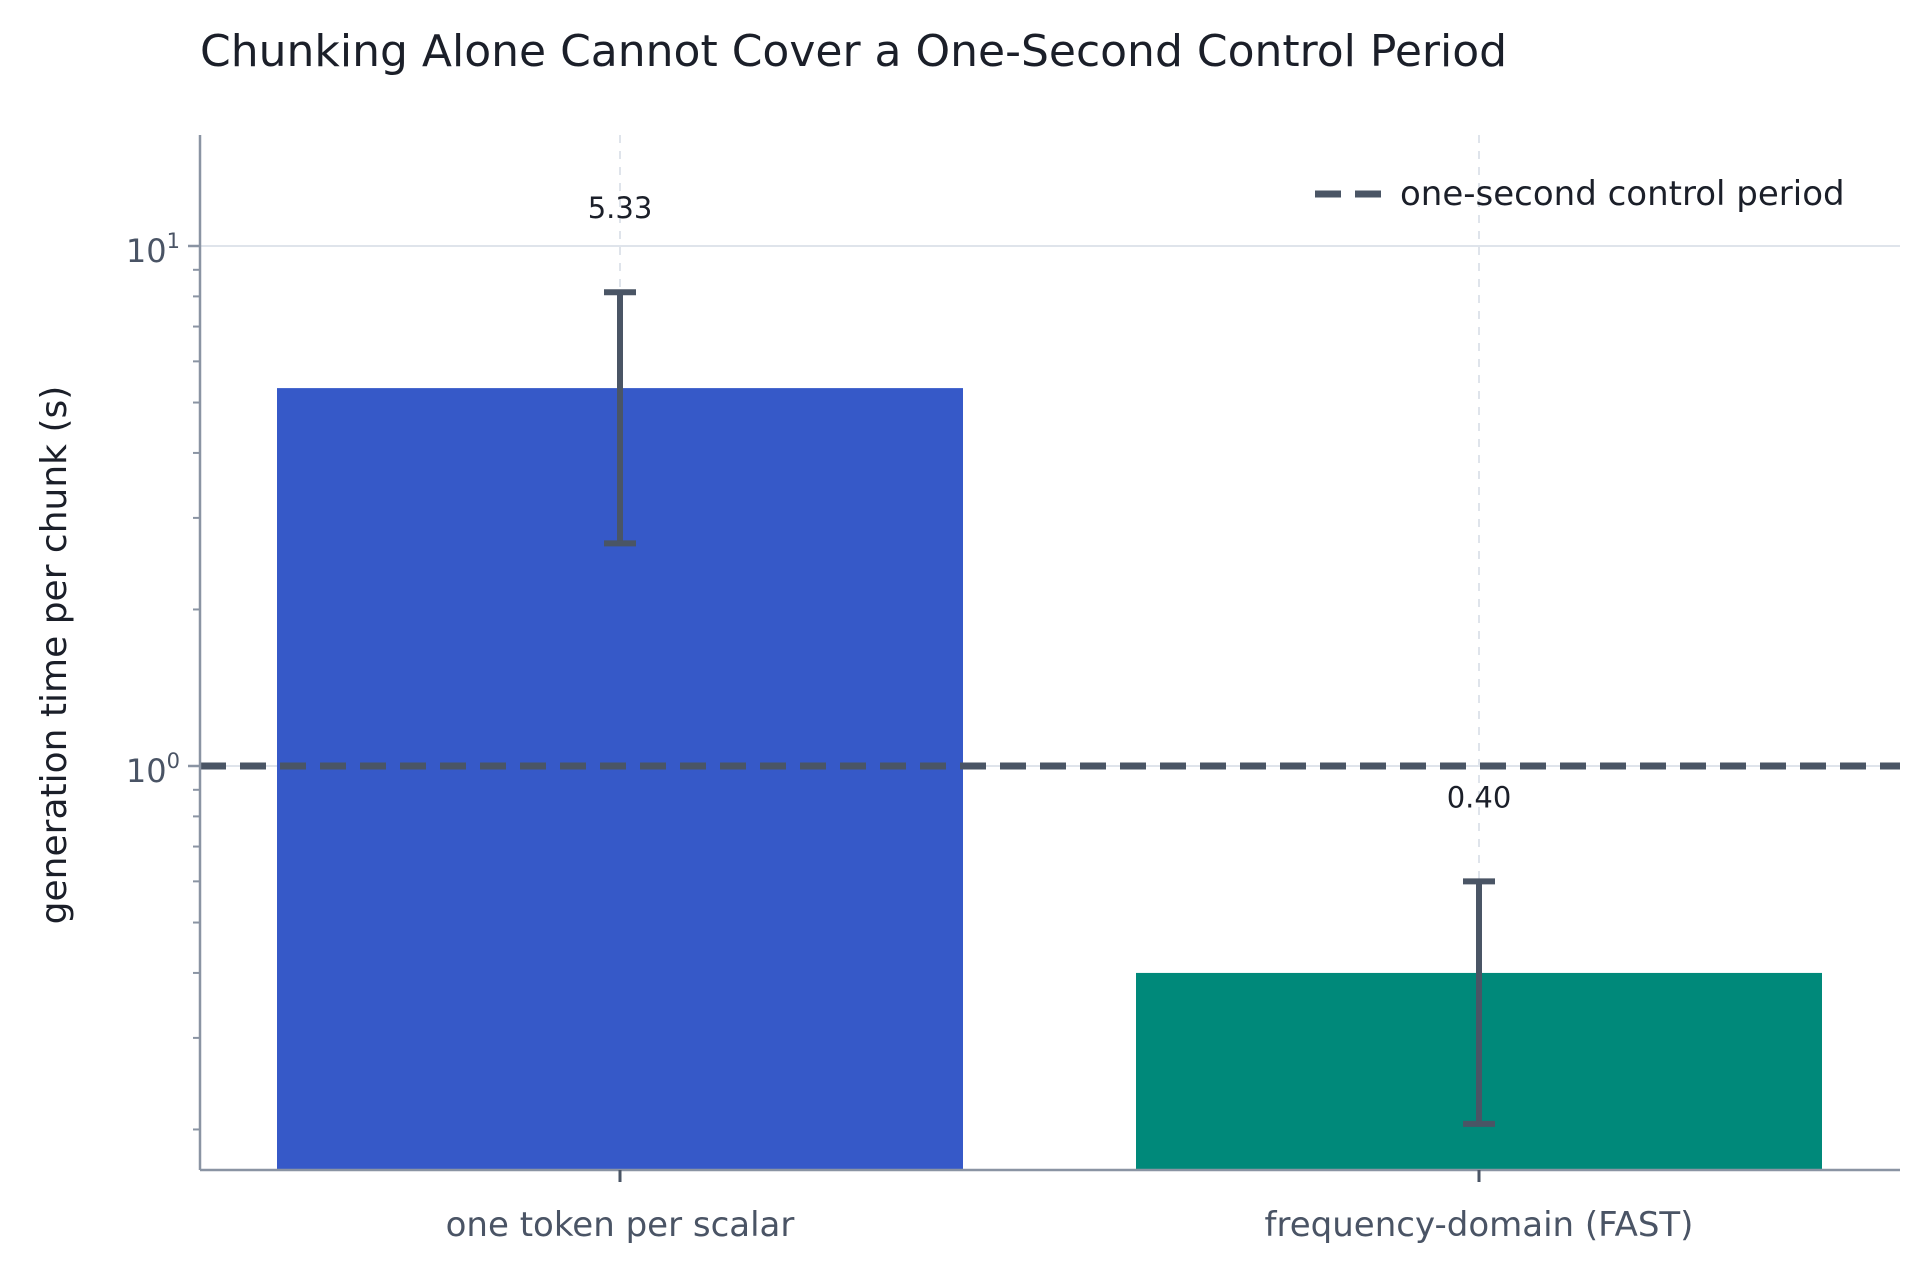 The image size is (1920, 1270). What do you see at coordinates (620, 1225) in the screenshot?
I see `x-tick-label-0: one token per scalar` at bounding box center [620, 1225].